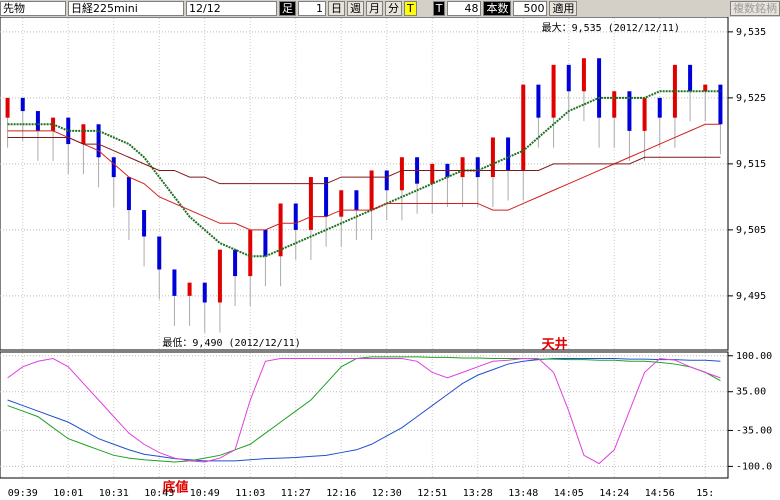  I want to click on annotation: 最大：9,535 (2012/12/11), so click(611, 27).